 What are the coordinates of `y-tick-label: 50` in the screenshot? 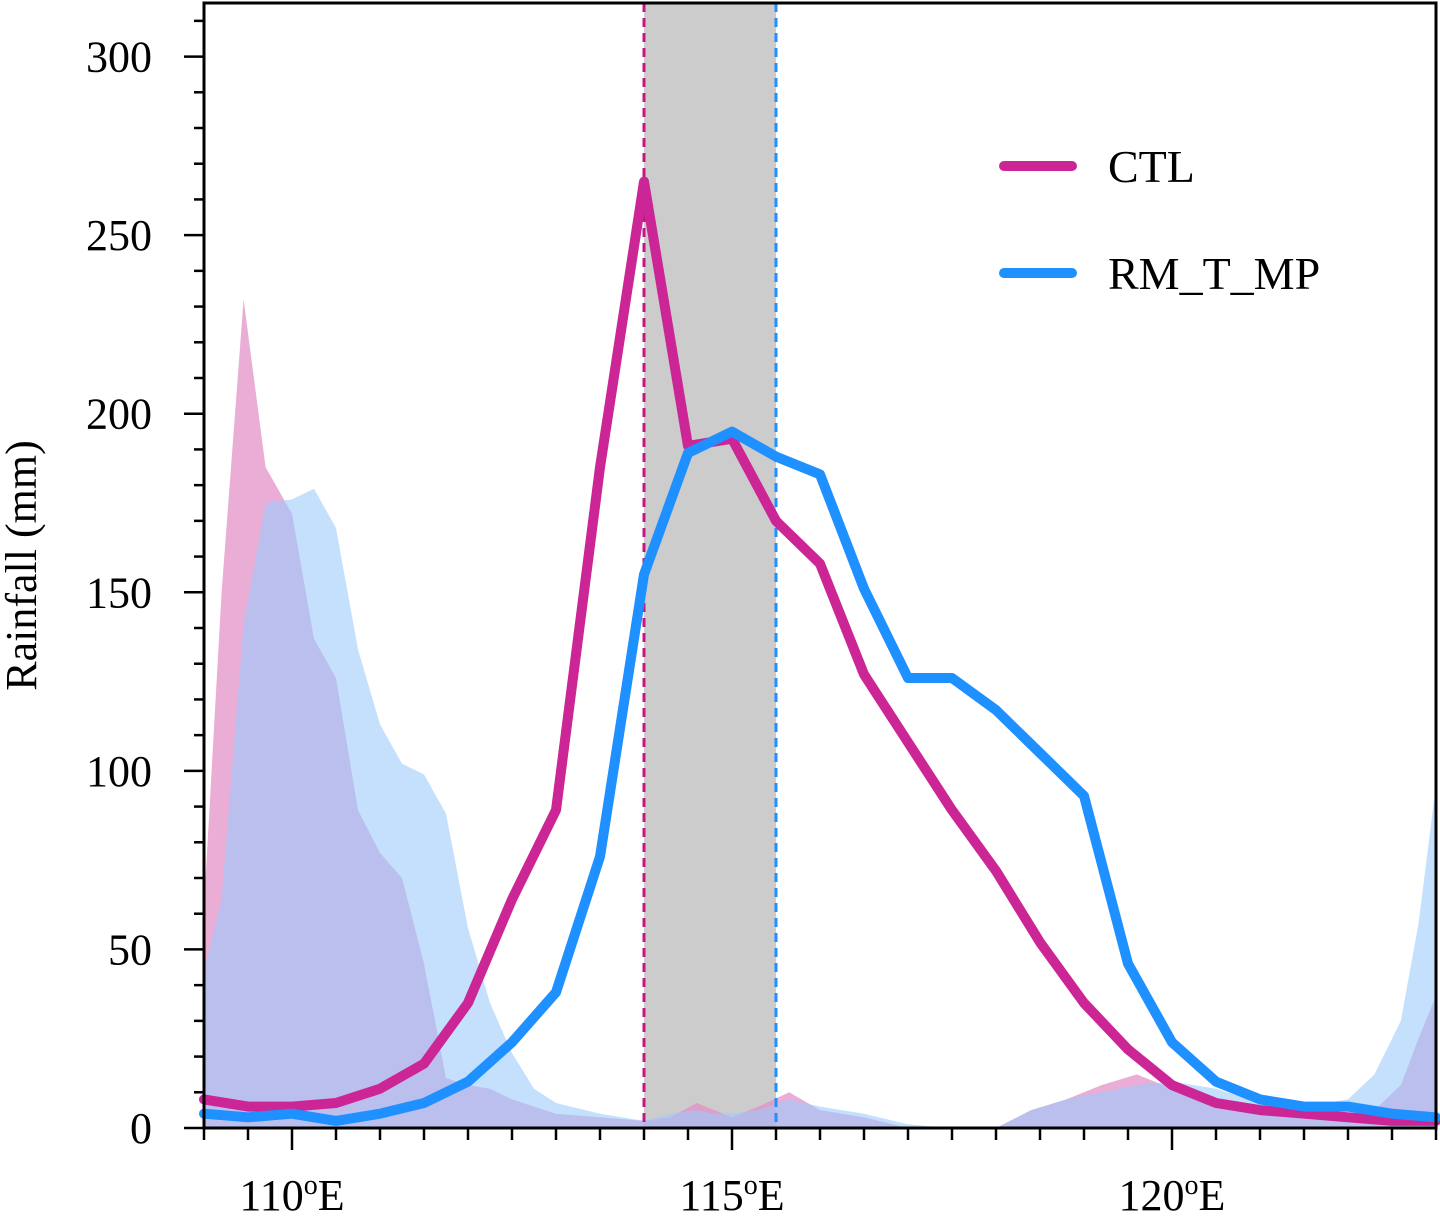 It's located at (130, 949).